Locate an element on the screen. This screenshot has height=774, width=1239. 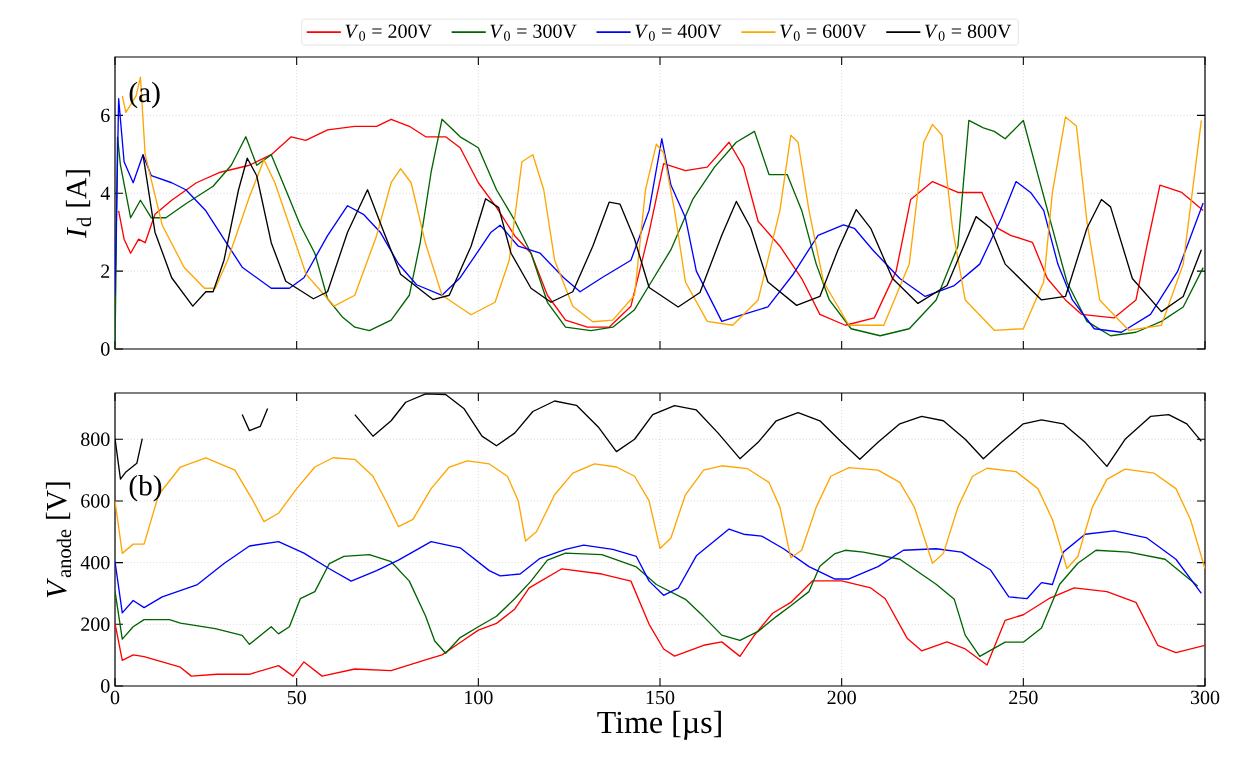
x-tick-label: 100 is located at coordinates (479, 697).